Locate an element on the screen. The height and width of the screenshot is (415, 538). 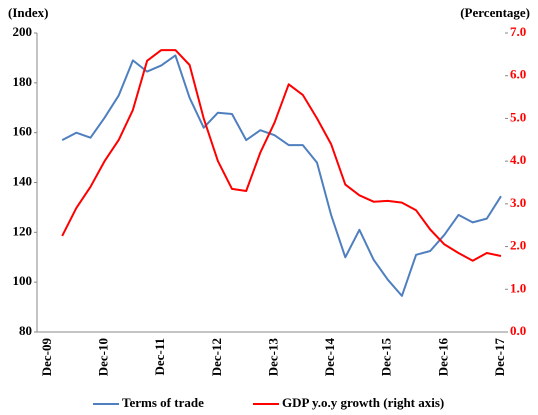
y2-tick-label: 0.0 is located at coordinates (518, 330).